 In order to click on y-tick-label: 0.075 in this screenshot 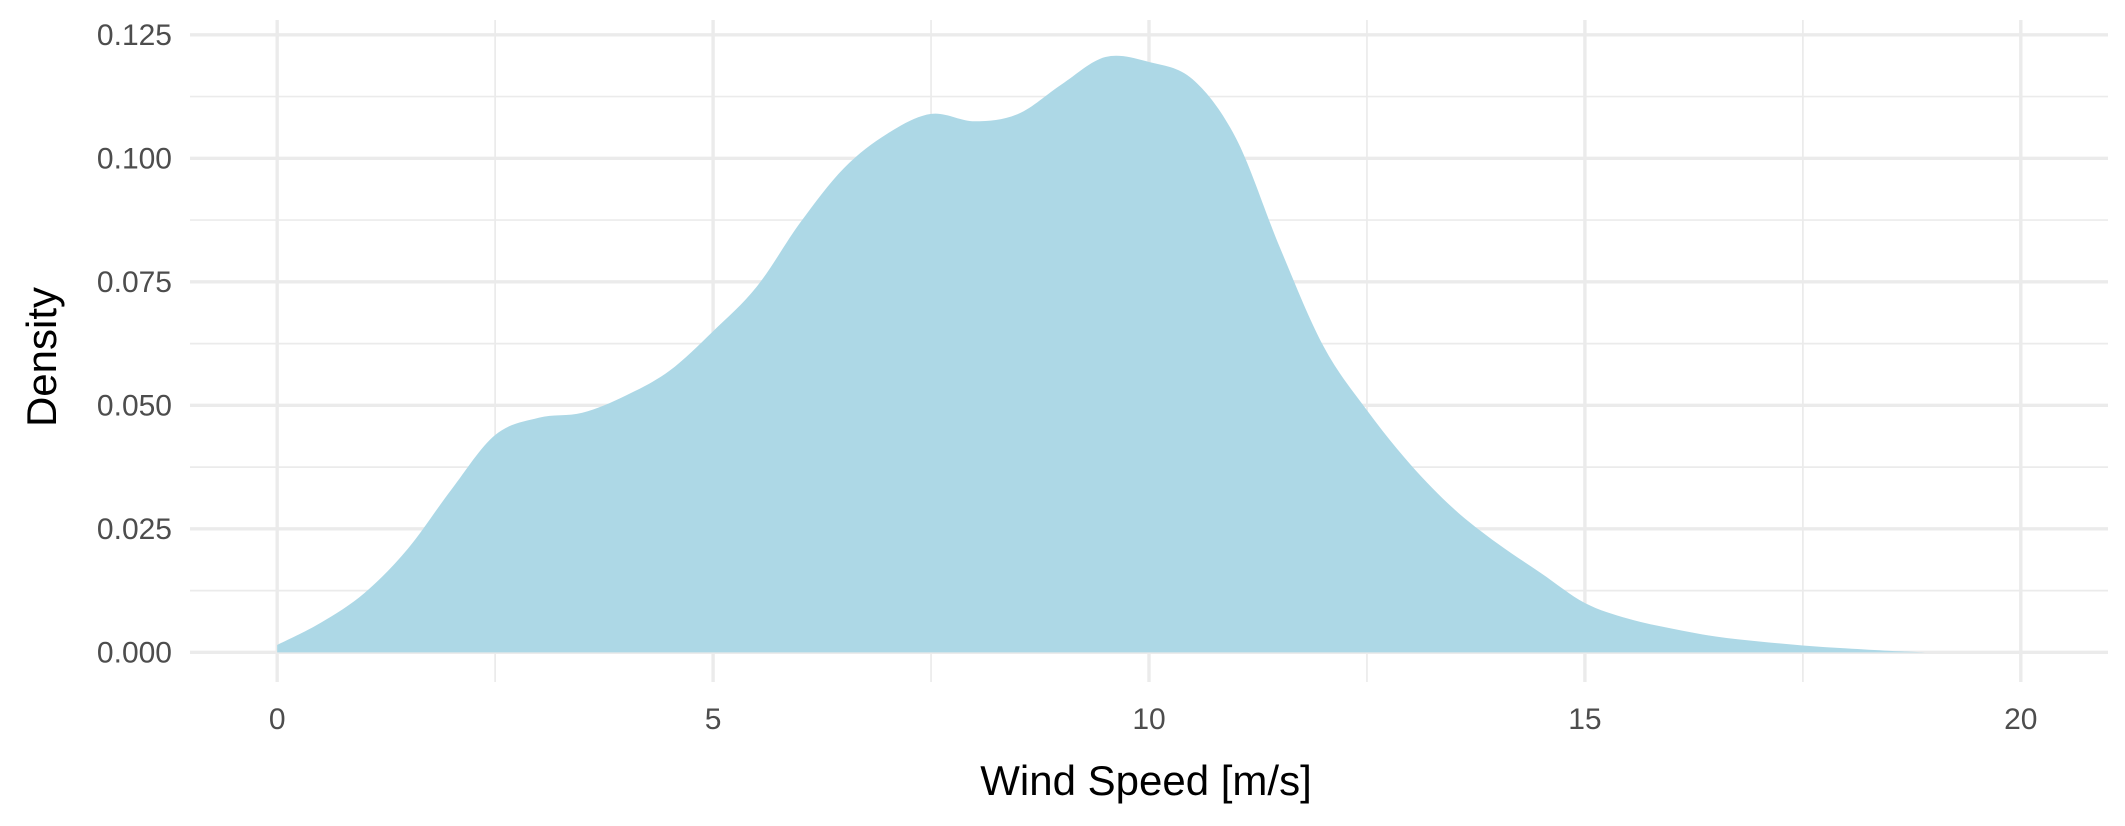, I will do `click(134, 282)`.